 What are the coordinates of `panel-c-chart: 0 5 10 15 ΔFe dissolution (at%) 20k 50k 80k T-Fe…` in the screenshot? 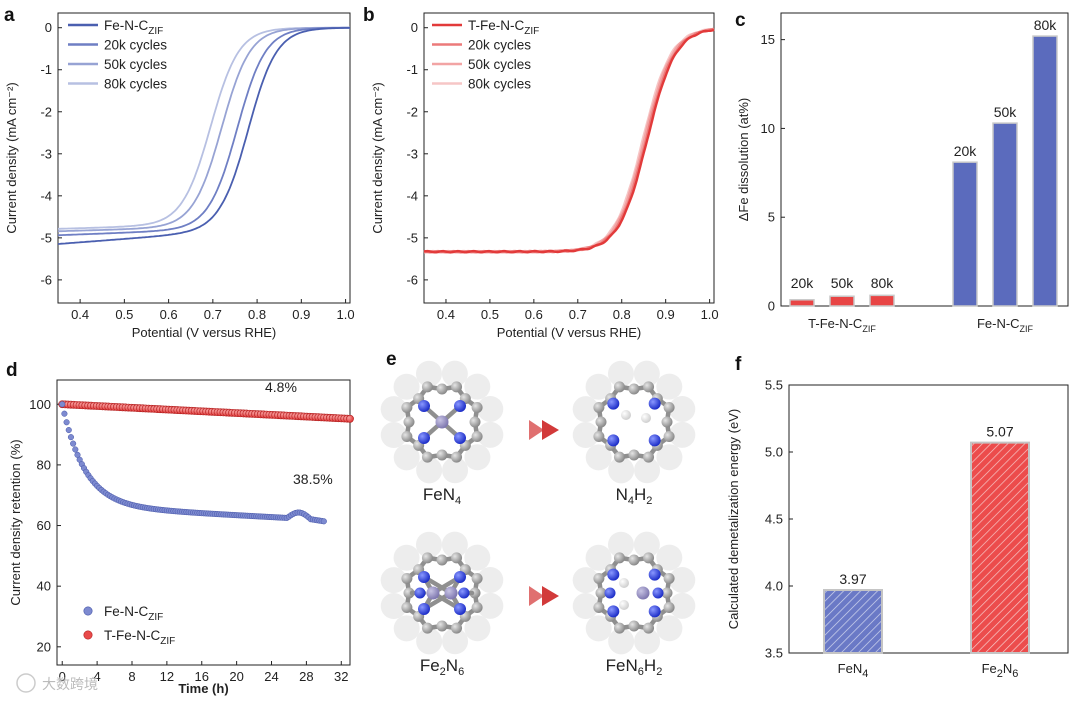 It's located at (902, 173).